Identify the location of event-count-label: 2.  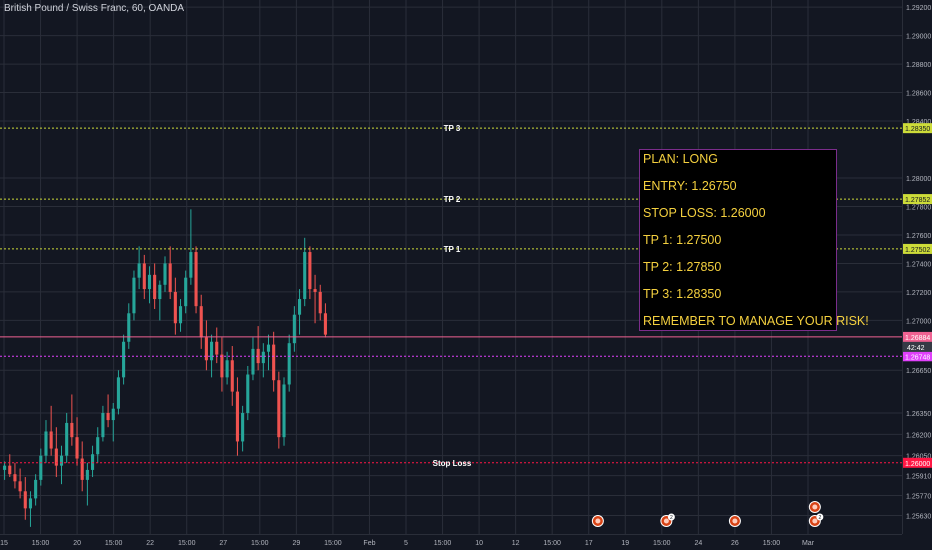
(819, 518).